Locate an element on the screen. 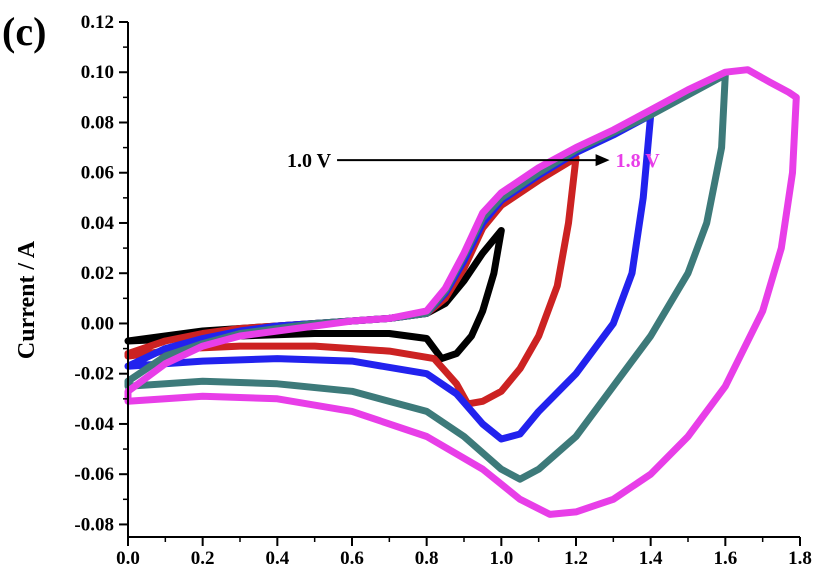  y-tick-label: 0.04 is located at coordinates (98, 223).